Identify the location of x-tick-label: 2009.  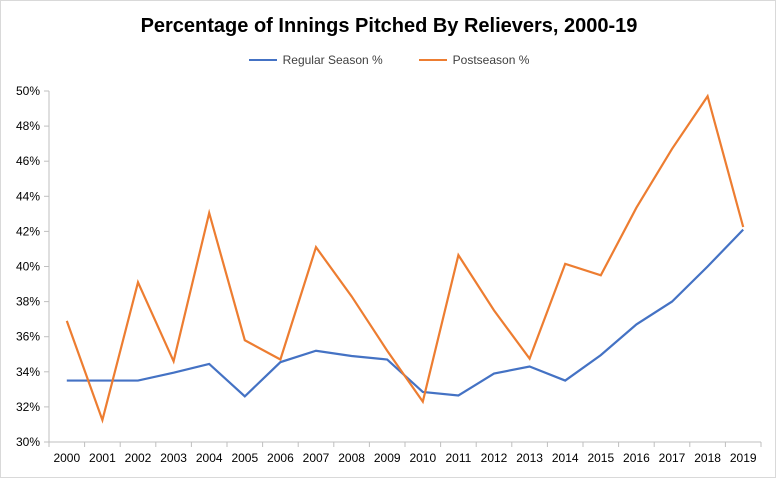
(387, 458).